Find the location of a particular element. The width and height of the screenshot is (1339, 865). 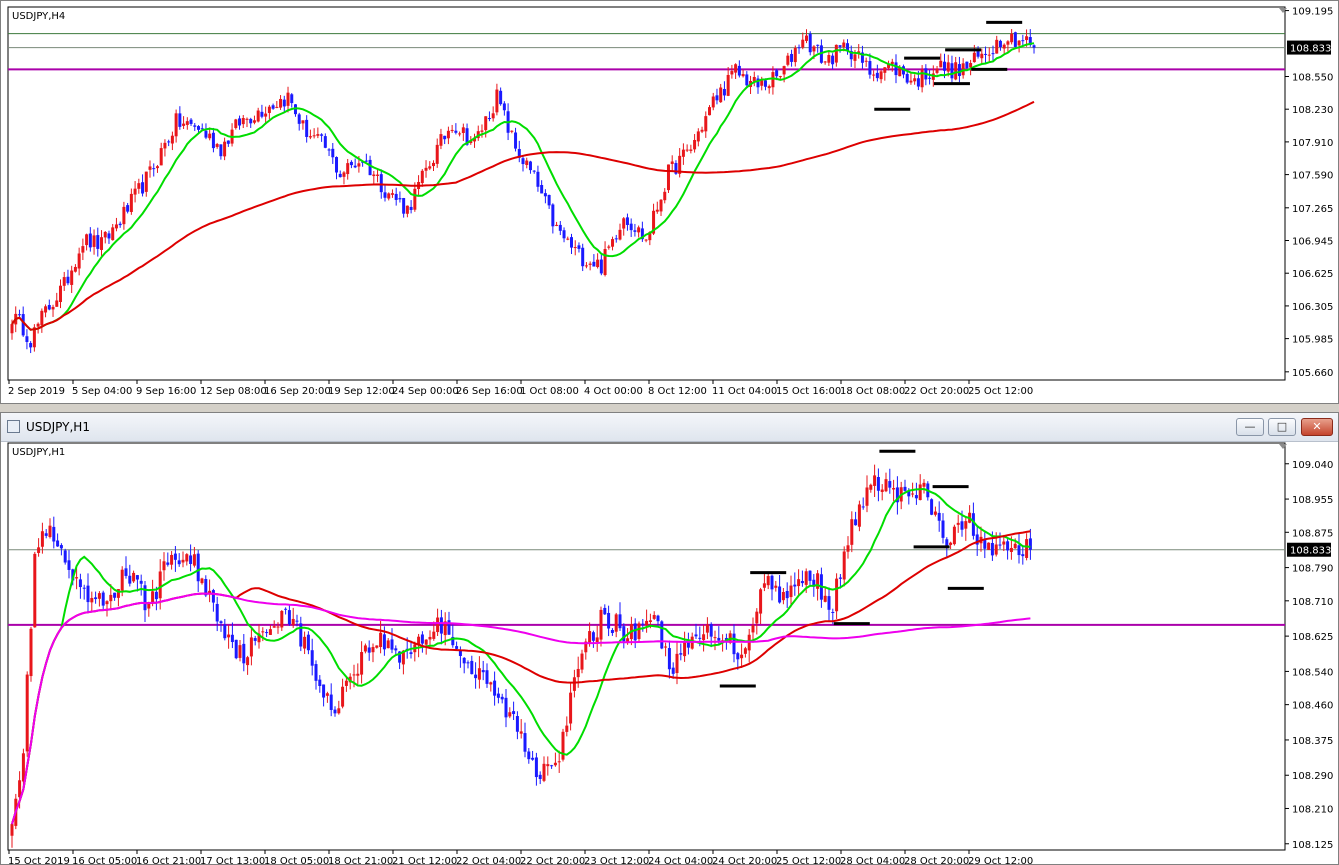

shift-marker is located at coordinates (1283, 10).